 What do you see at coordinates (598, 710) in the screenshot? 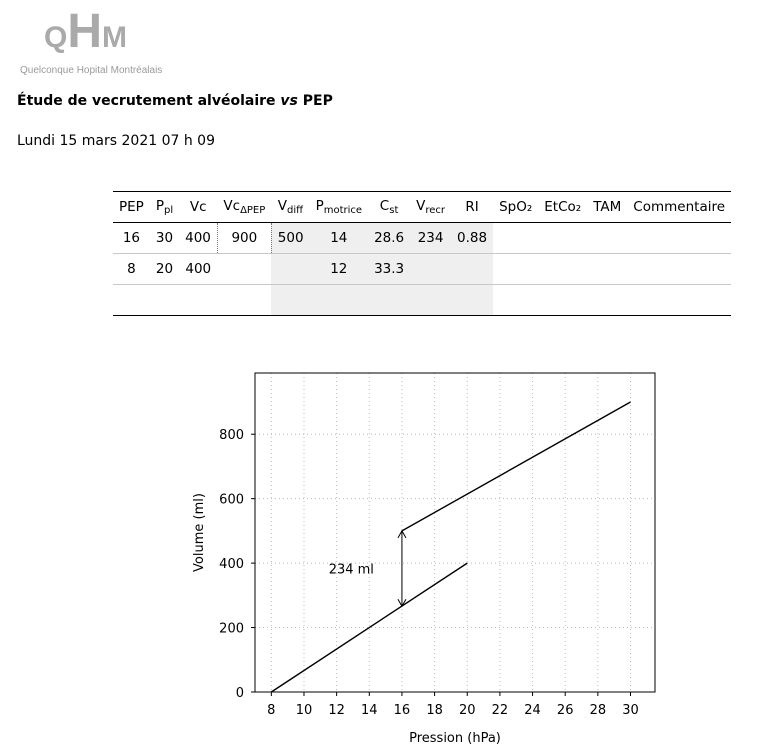
I see `x-tick-label: 28` at bounding box center [598, 710].